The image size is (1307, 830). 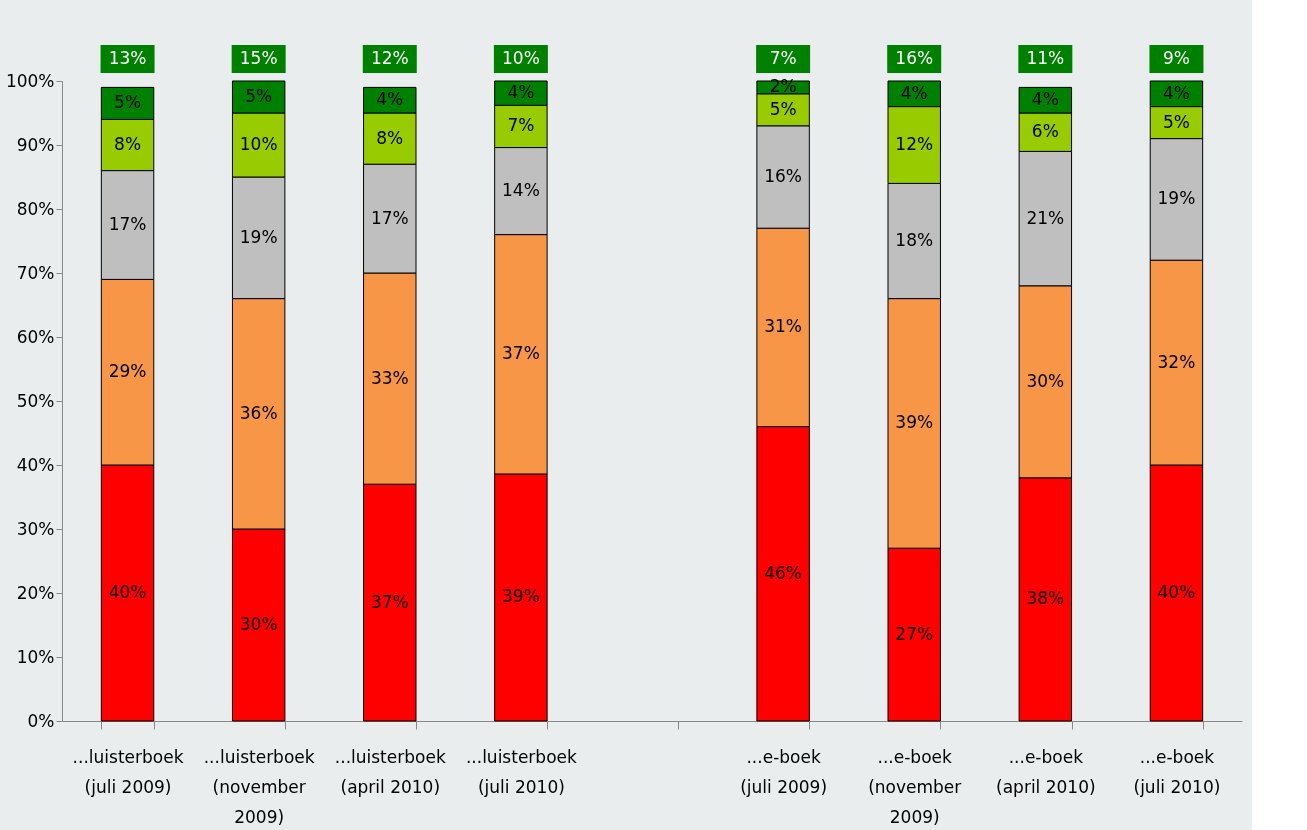 What do you see at coordinates (35, 336) in the screenshot?
I see `y-tick-label: 60%` at bounding box center [35, 336].